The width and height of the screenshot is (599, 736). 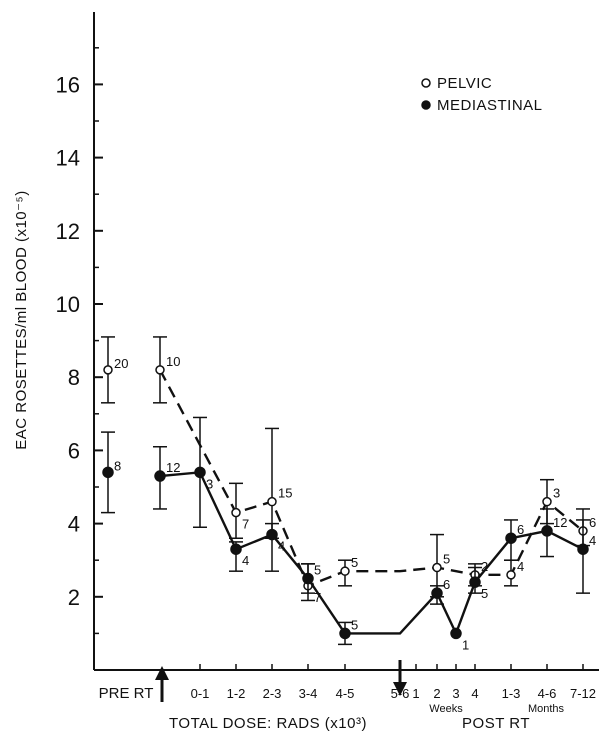 What do you see at coordinates (68, 304) in the screenshot?
I see `y-tick-label: 10` at bounding box center [68, 304].